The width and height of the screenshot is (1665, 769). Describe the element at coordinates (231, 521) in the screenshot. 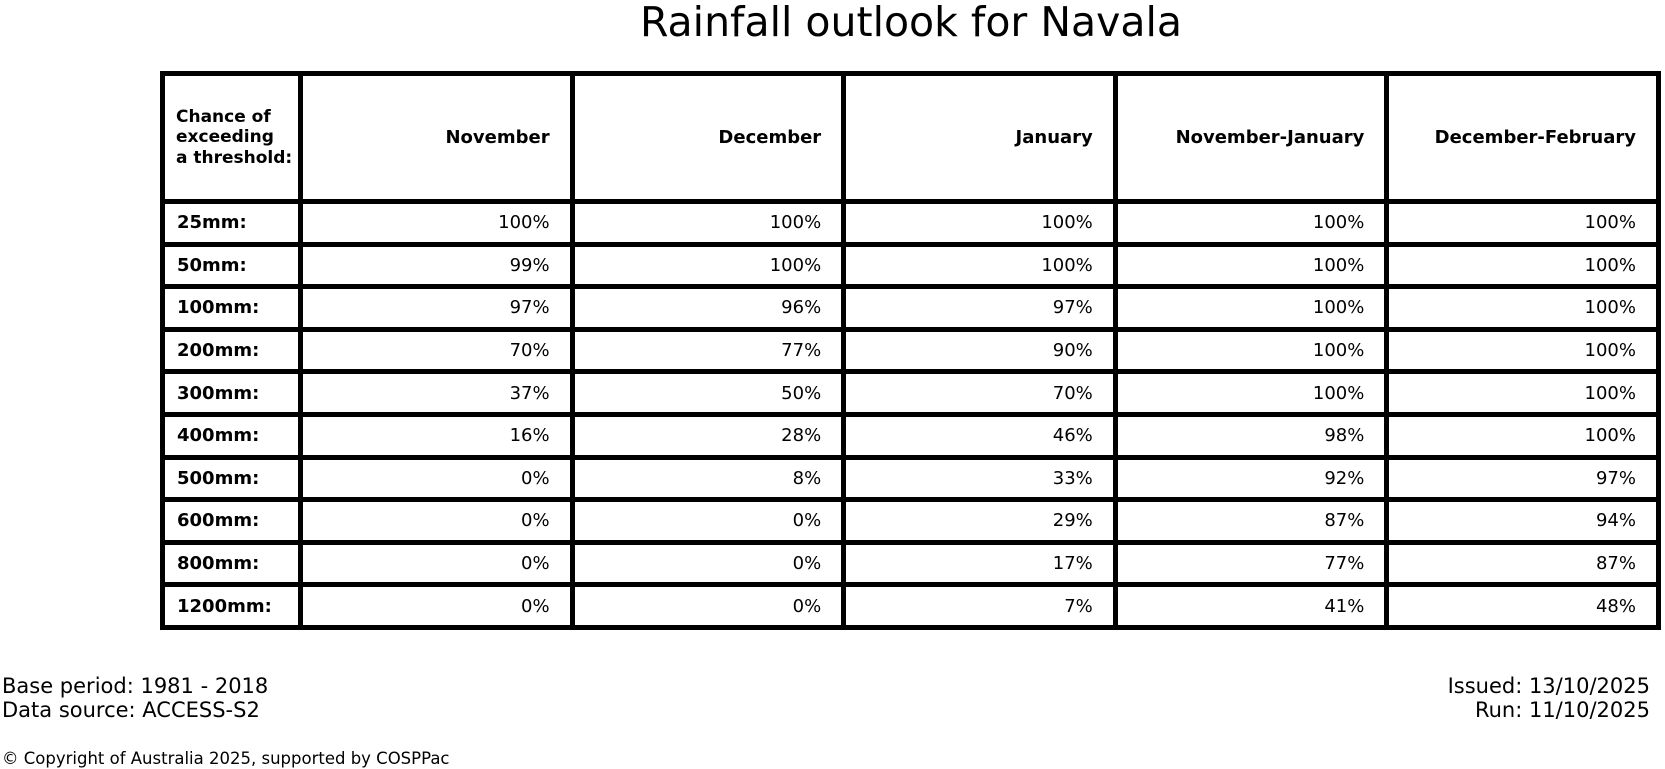

I see `threshold-label: 600mm:` at that location.